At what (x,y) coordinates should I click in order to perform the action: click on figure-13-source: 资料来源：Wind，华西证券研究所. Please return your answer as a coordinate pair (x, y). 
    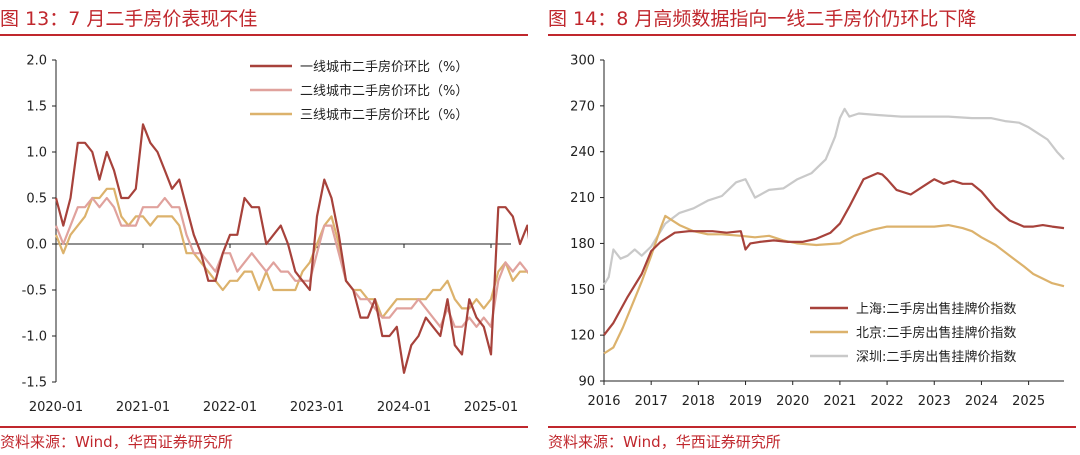
    Looking at the image, I should click on (116, 442).